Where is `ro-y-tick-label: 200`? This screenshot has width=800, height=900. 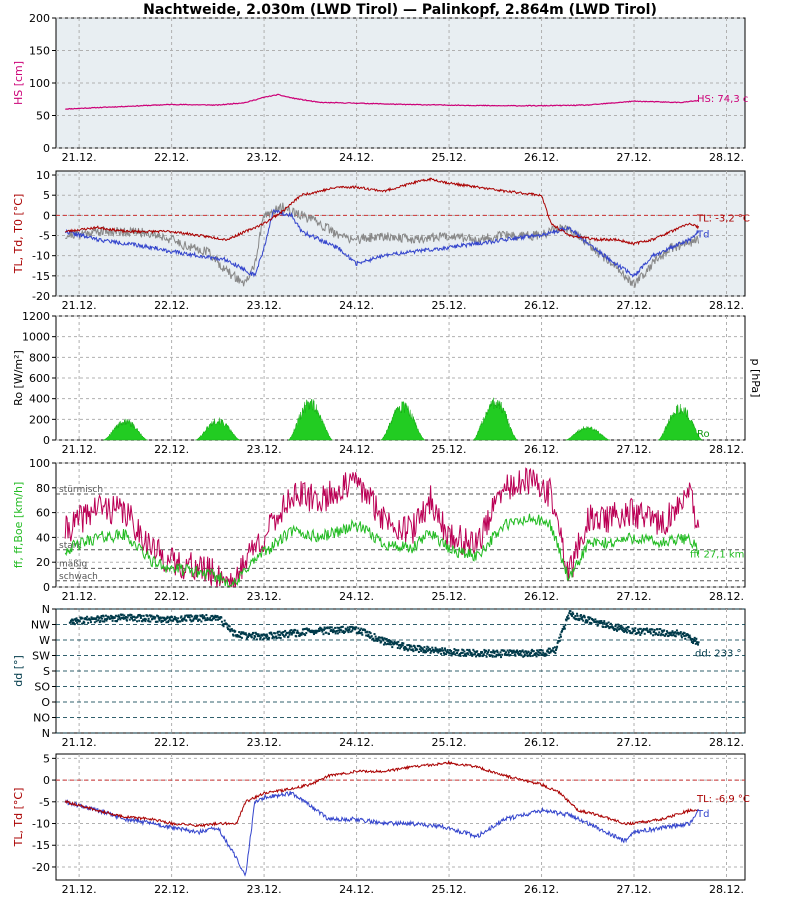 ro-y-tick-label: 200 is located at coordinates (39, 419).